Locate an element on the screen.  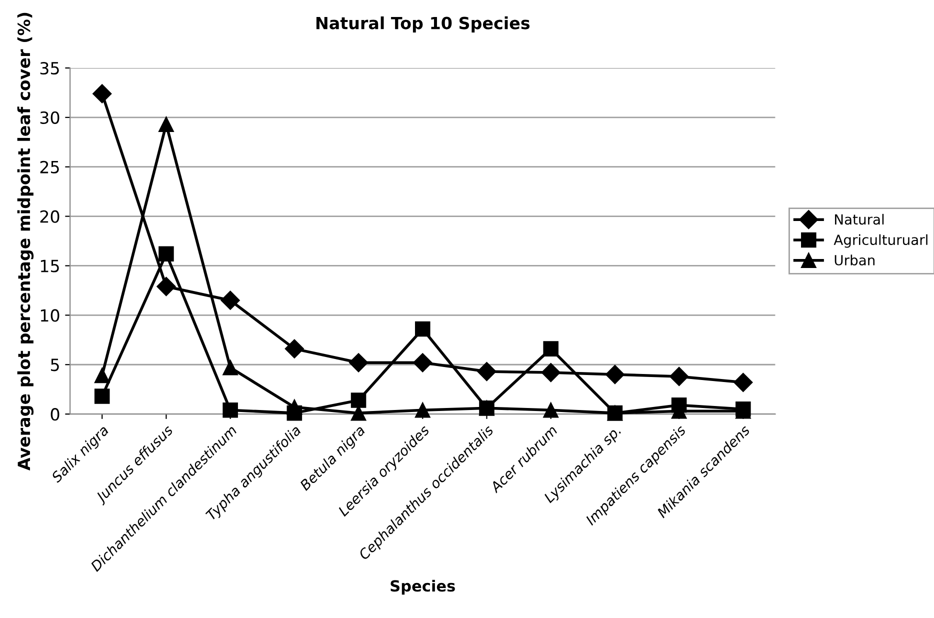
x-axis-title: Species is located at coordinates (422, 587).